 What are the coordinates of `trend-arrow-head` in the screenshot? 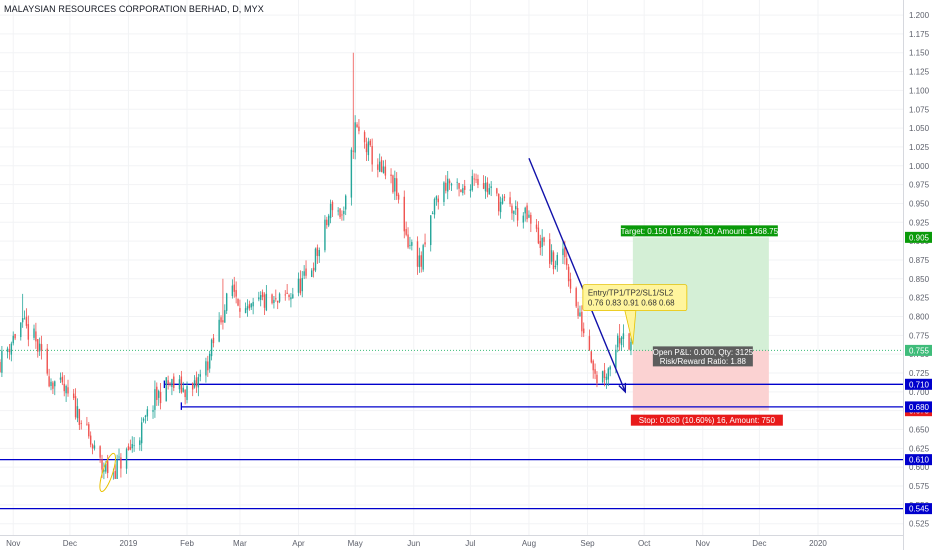 It's located at (622, 388).